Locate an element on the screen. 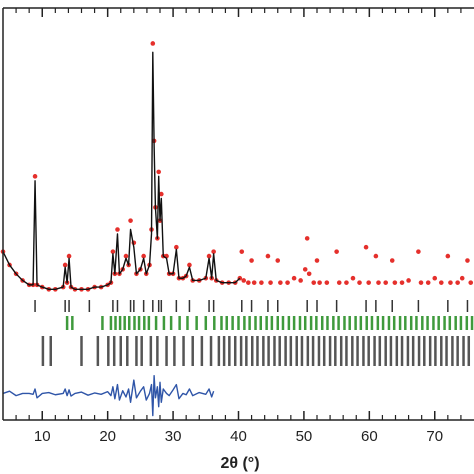  x-axis-title: 2θ (°) is located at coordinates (239, 463).